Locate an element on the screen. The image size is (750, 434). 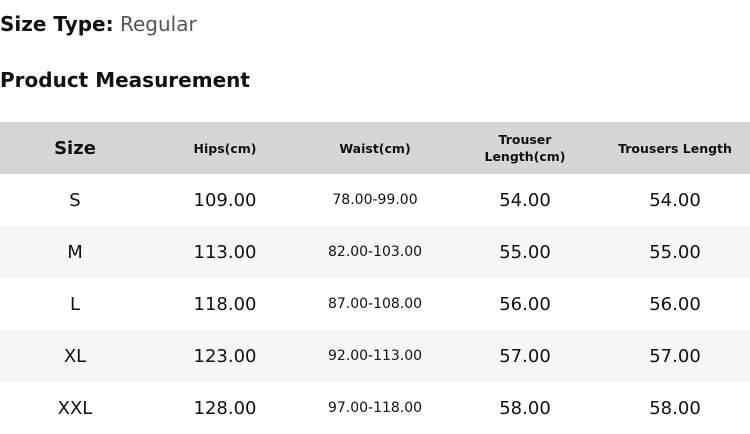
header-trouser-length: Trouser Length(cm) is located at coordinates (525, 148).